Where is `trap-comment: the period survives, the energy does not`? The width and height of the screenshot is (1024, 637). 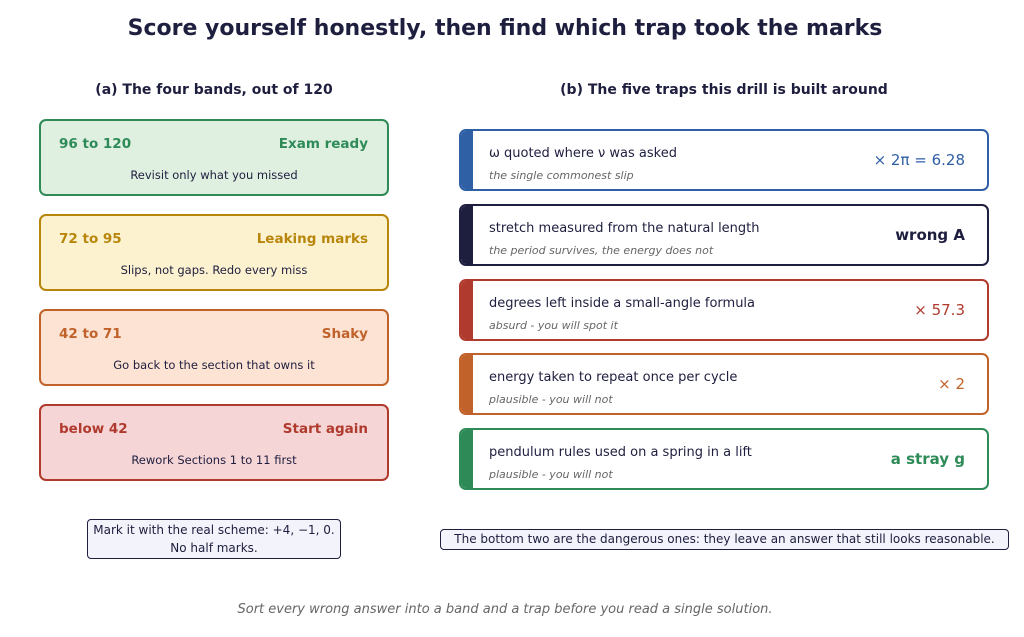
trap-comment: the period survives, the energy does not is located at coordinates (601, 250).